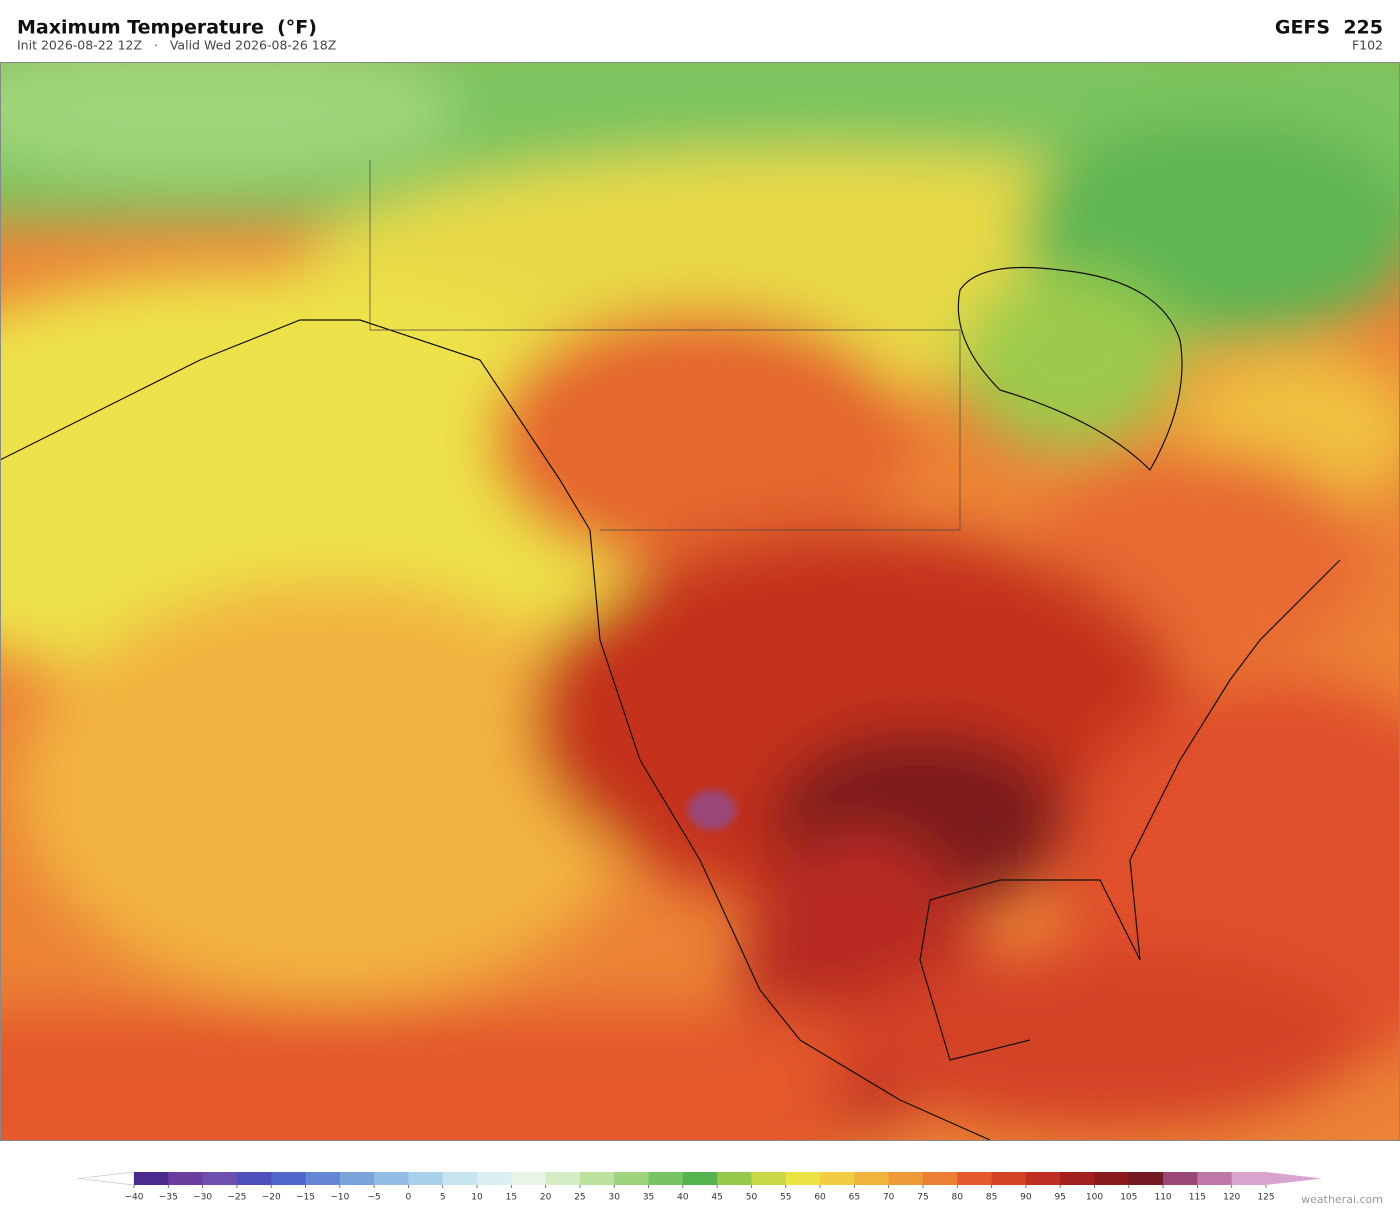 Image resolution: width=1400 pixels, height=1215 pixels. I want to click on hudson-bay, so click(1070, 368).